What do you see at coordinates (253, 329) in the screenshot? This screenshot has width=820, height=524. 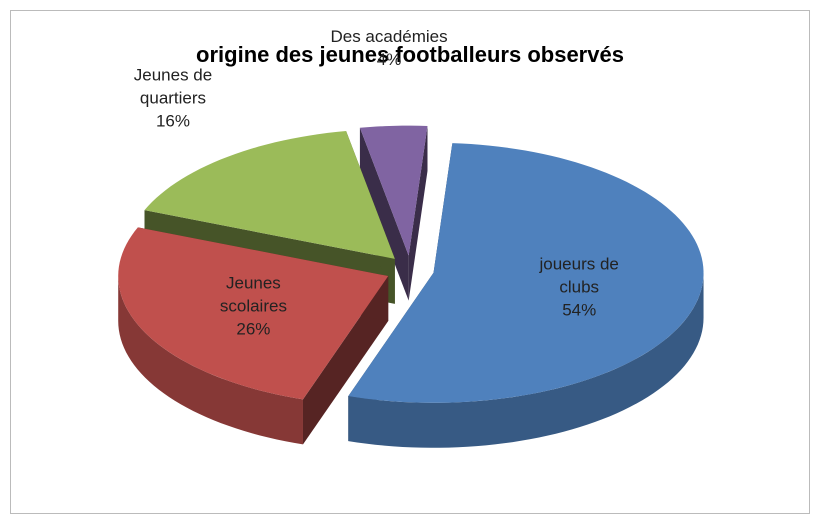 I see `value-label: 26%` at bounding box center [253, 329].